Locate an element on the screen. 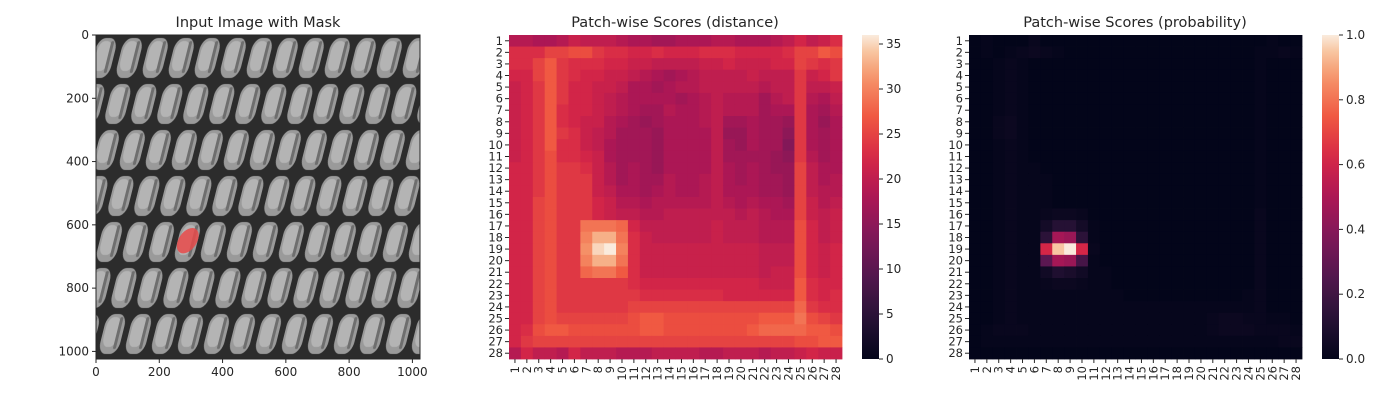  col-tick-label: 19 is located at coordinates (1189, 373).